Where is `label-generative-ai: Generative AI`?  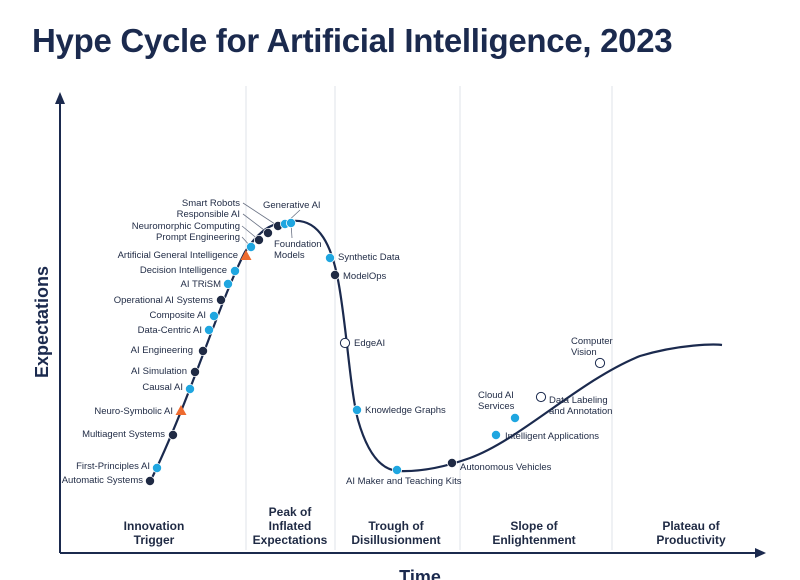 label-generative-ai: Generative AI is located at coordinates (292, 205).